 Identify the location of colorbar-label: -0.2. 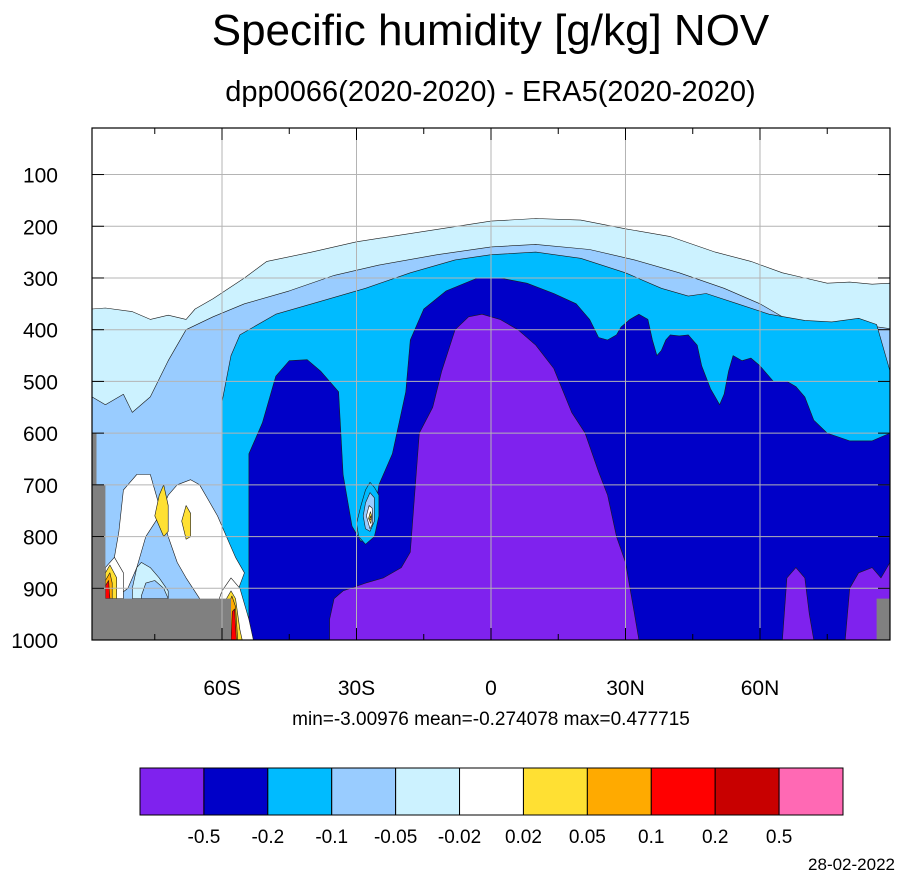
(267, 837).